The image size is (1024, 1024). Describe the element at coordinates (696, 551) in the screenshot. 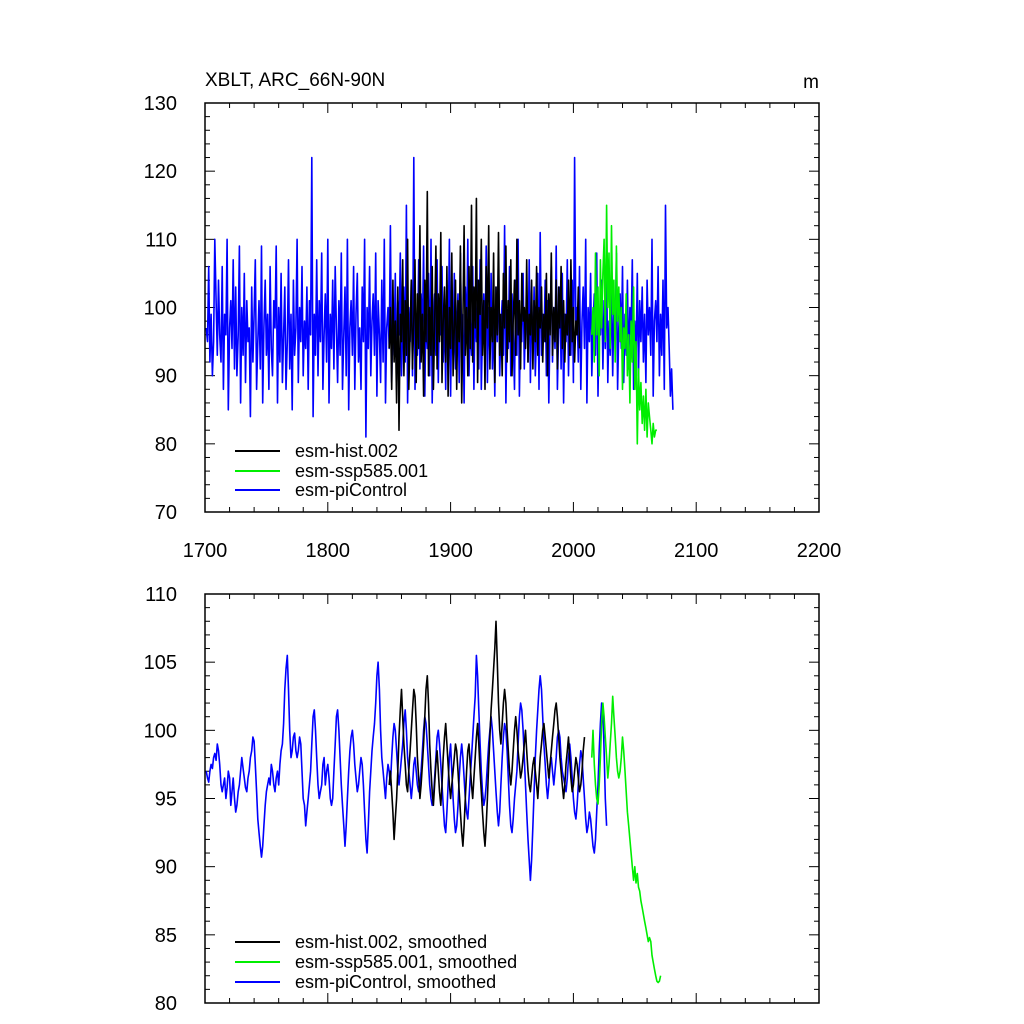

I see `x-tick-label: 2100` at that location.